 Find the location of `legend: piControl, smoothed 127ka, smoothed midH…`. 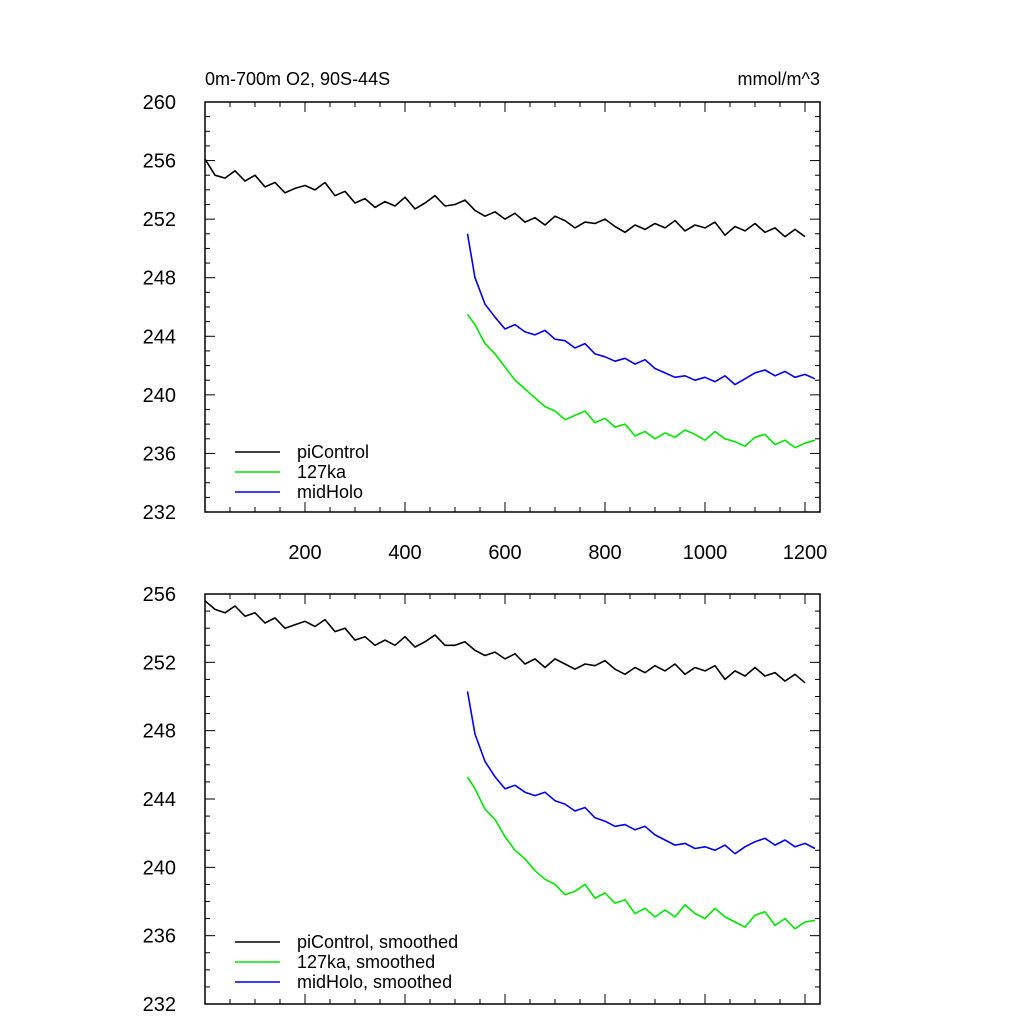

legend: piControl, smoothed 127ka, smoothed midH… is located at coordinates (346, 962).